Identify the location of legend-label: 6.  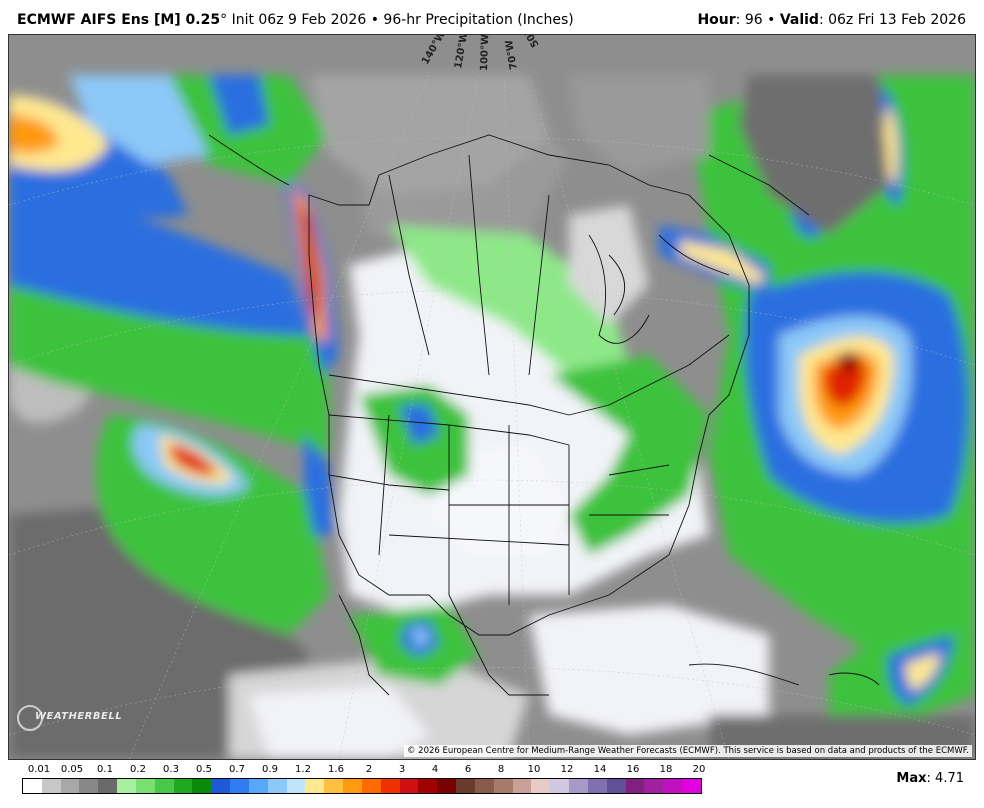
(468, 769).